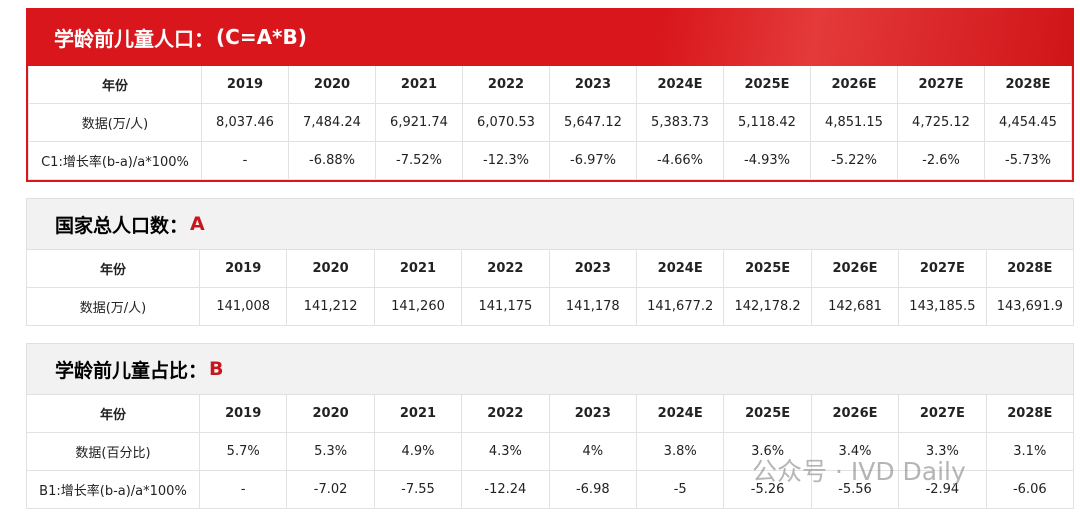 The image size is (1080, 517). I want to click on data-cell: -4.66%, so click(680, 161).